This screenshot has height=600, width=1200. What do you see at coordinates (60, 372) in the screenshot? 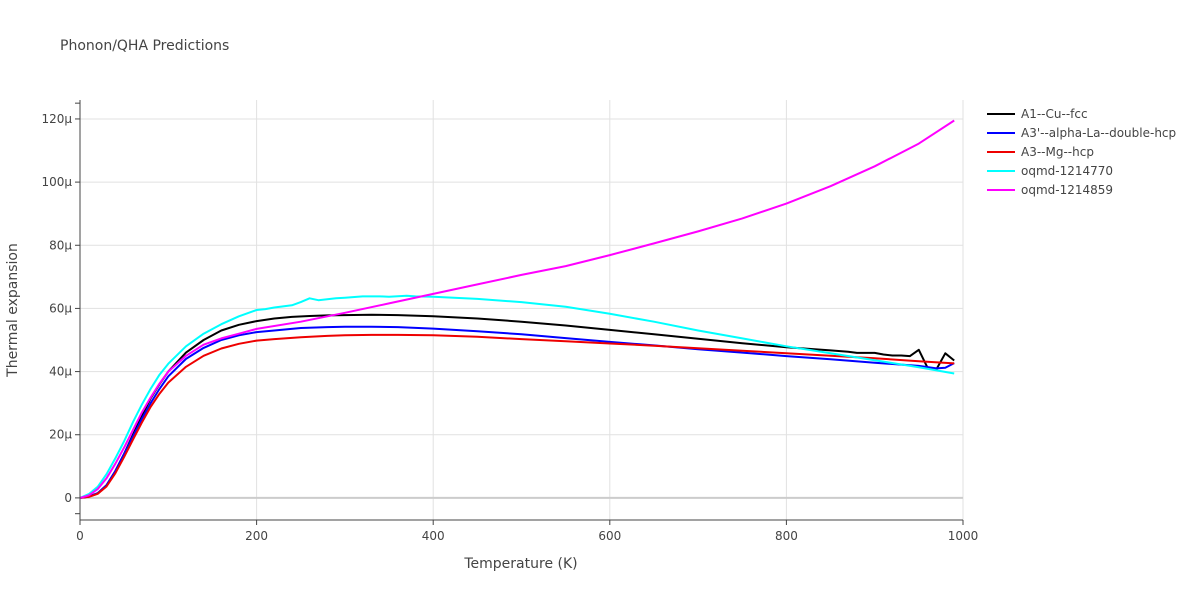
I see `y-tick-label: 40μ` at bounding box center [60, 372].